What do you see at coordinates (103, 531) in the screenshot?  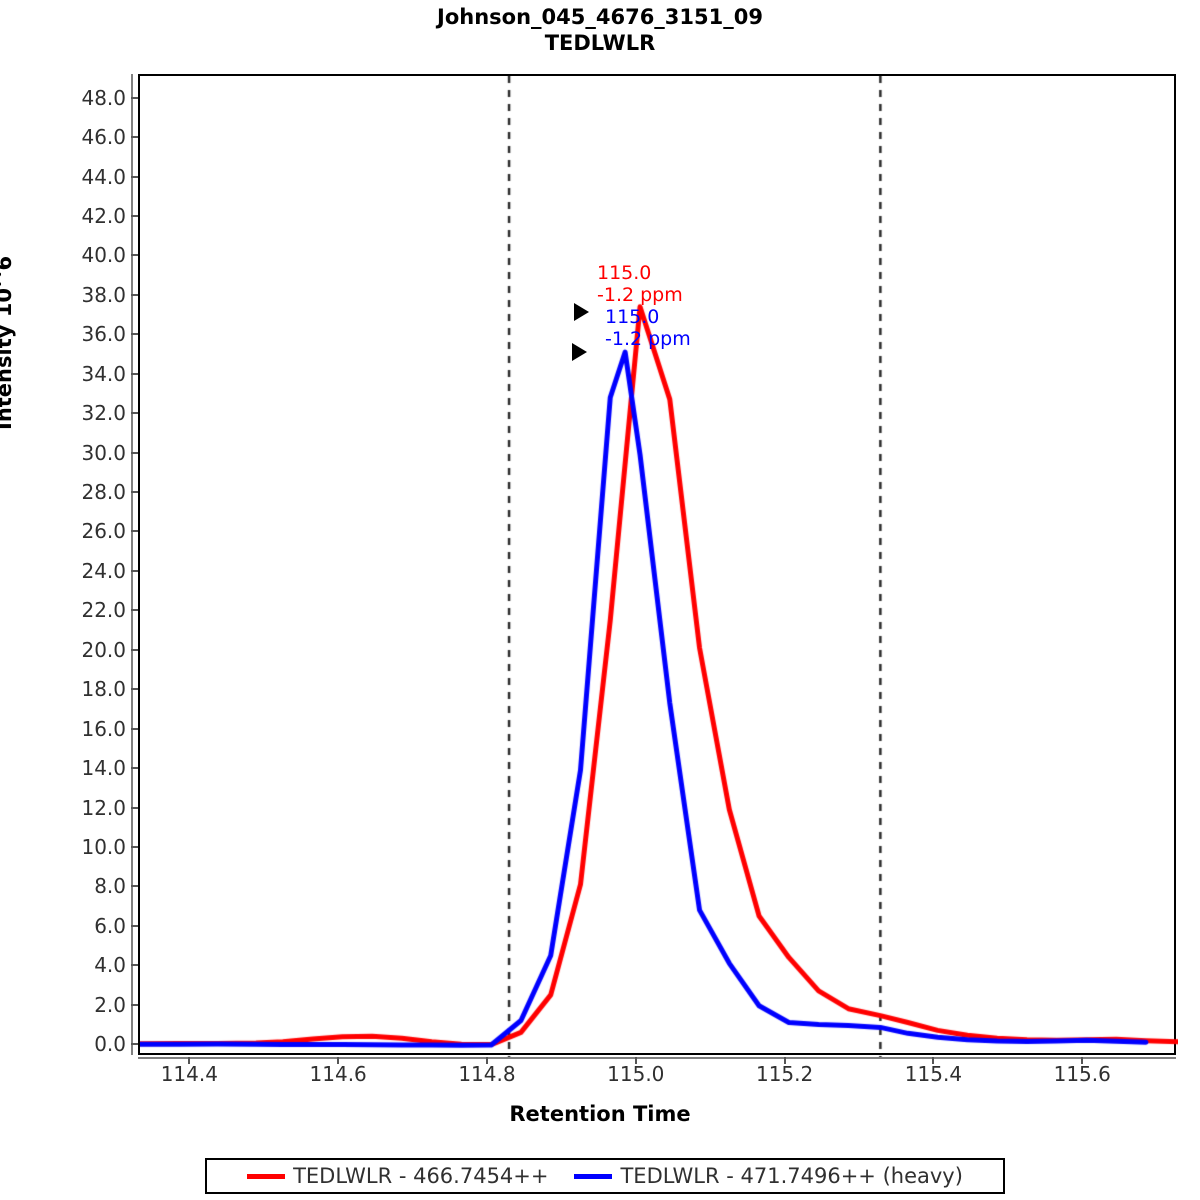 I see `y-tick-label: 26.0` at bounding box center [103, 531].